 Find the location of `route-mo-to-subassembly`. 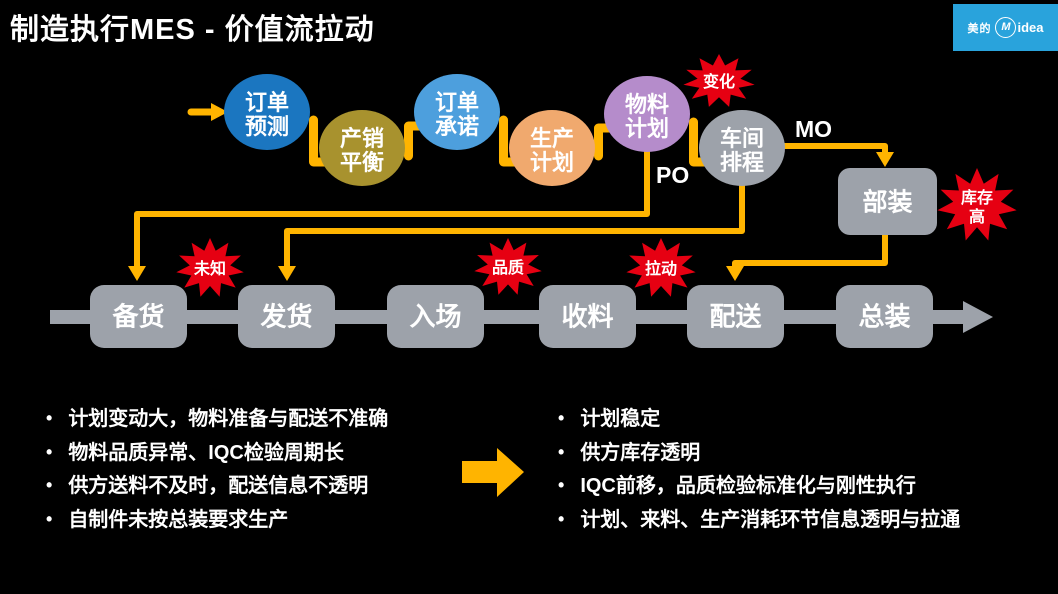

route-mo-to-subassembly is located at coordinates (832, 149).